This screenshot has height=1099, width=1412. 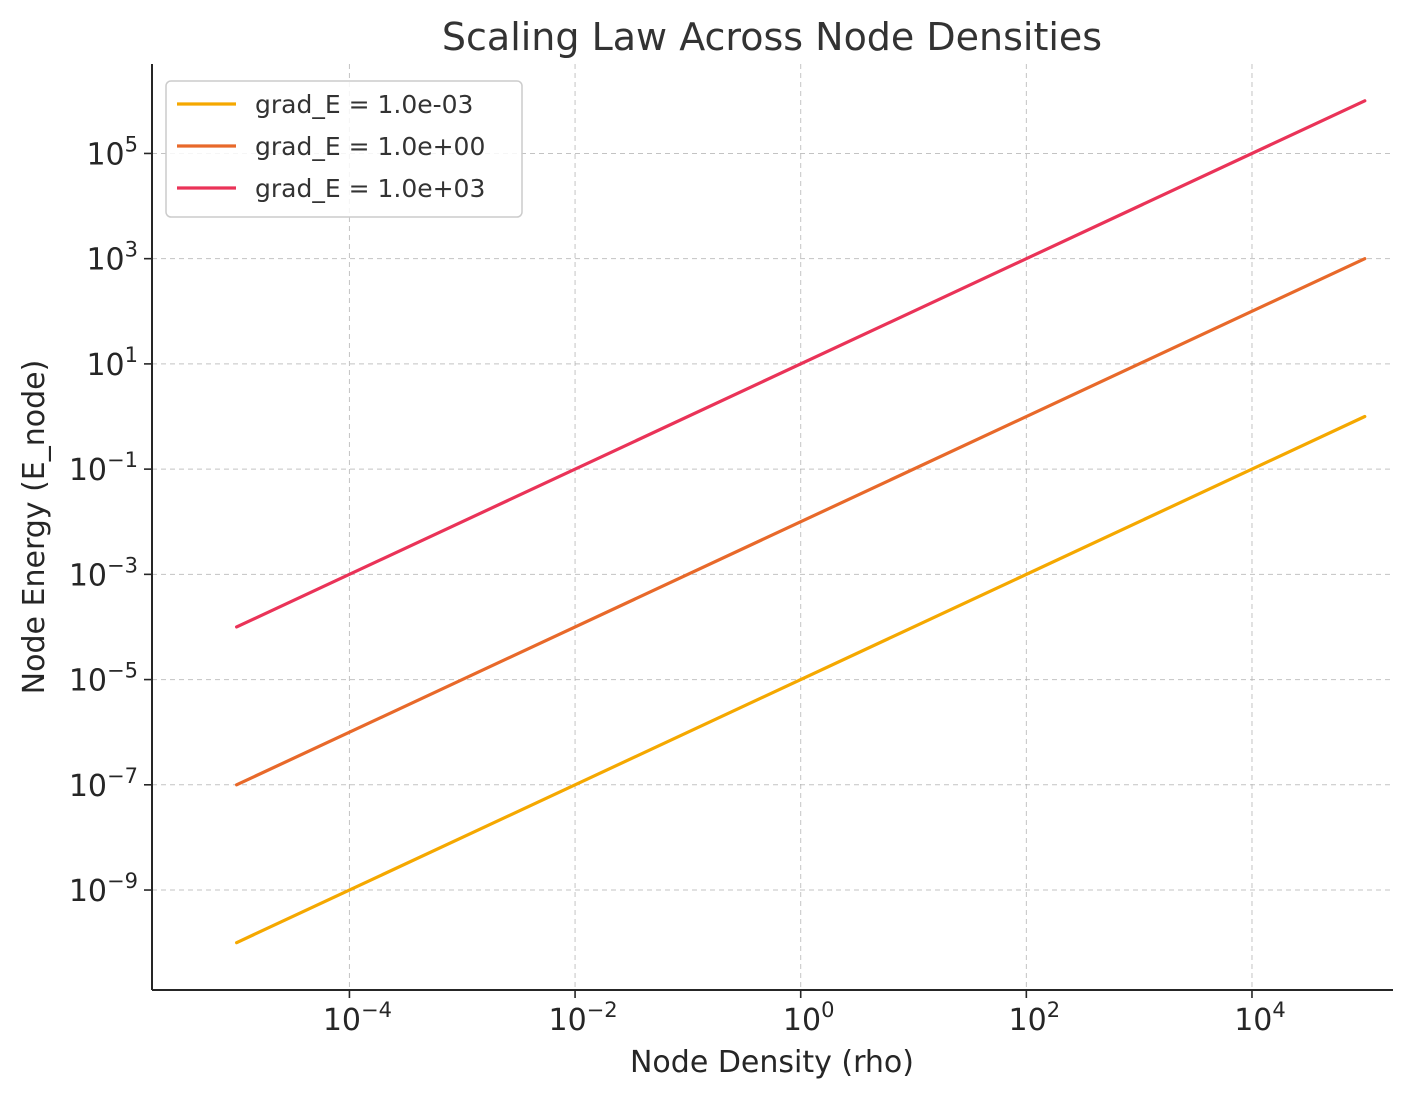 What do you see at coordinates (364, 104) in the screenshot?
I see `legend-label-0: grad_E = 1.0e-03` at bounding box center [364, 104].